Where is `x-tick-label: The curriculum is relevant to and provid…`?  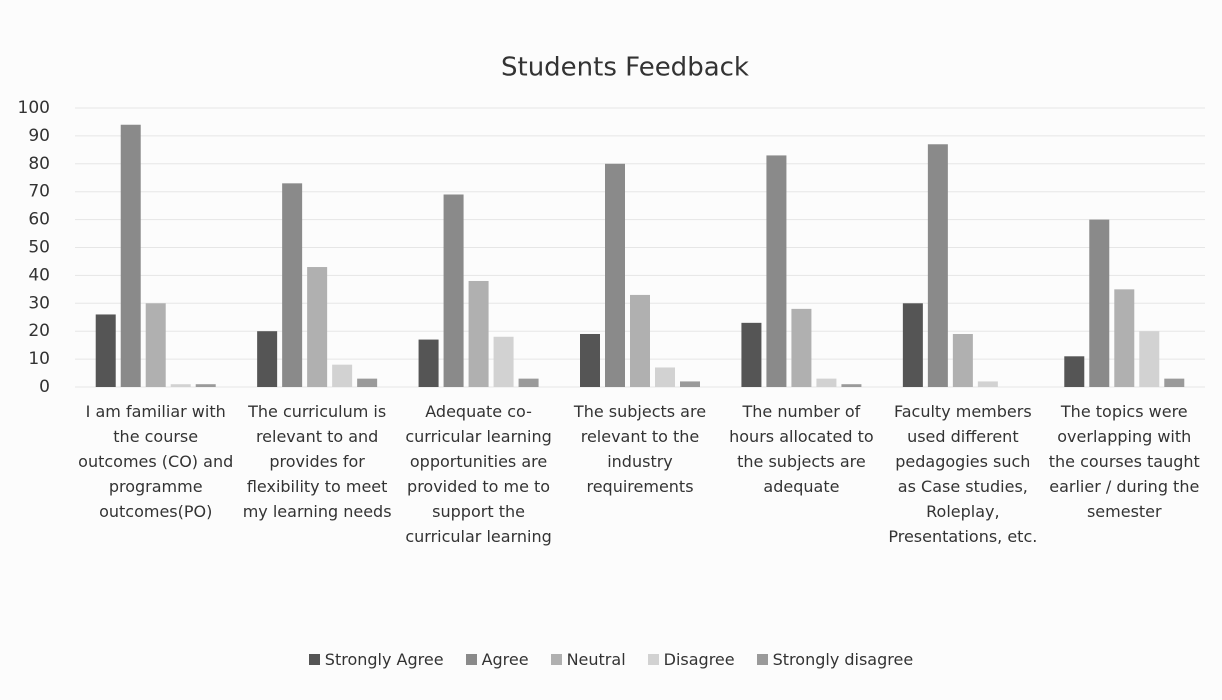 x-tick-label: The curriculum is relevant to and provid… is located at coordinates (317, 461).